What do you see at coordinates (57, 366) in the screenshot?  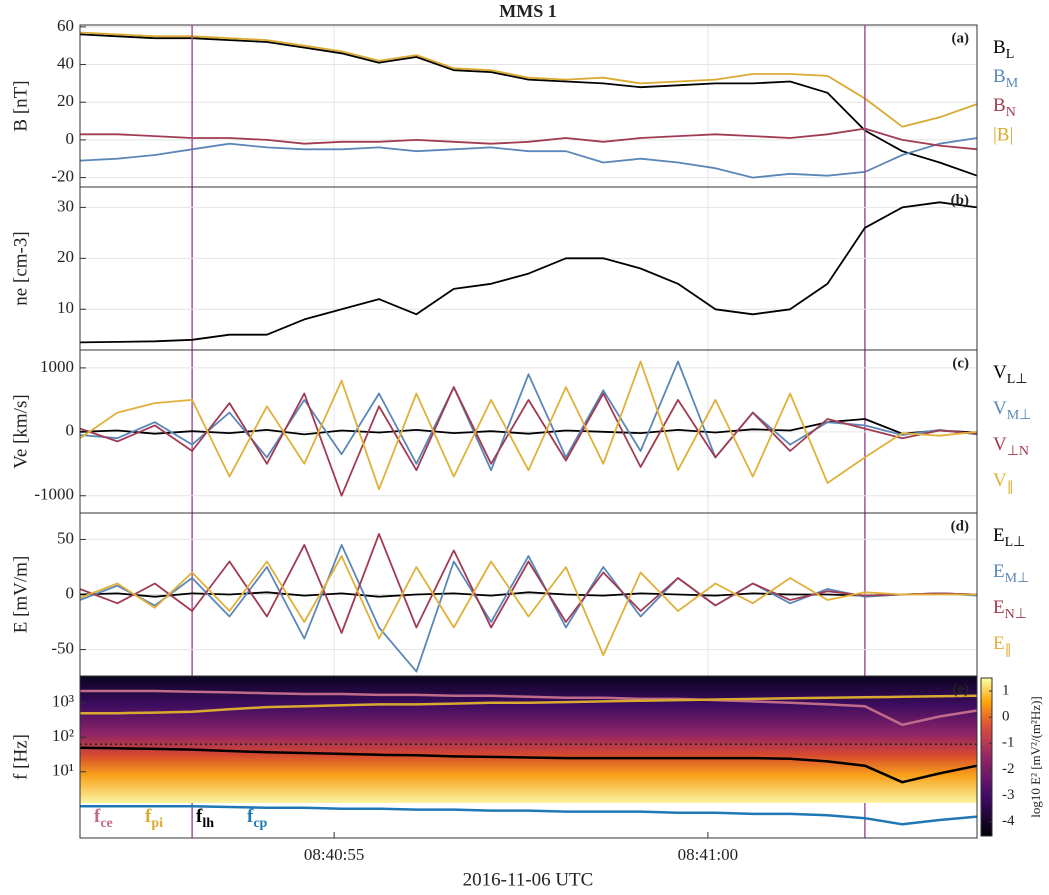 I see `y-tick-label: 1000` at bounding box center [57, 366].